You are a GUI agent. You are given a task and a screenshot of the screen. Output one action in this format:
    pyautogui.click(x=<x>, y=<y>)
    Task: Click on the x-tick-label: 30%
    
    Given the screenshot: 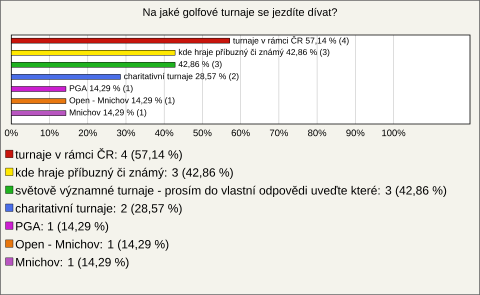 What is the action you would take?
    pyautogui.click(x=126, y=133)
    